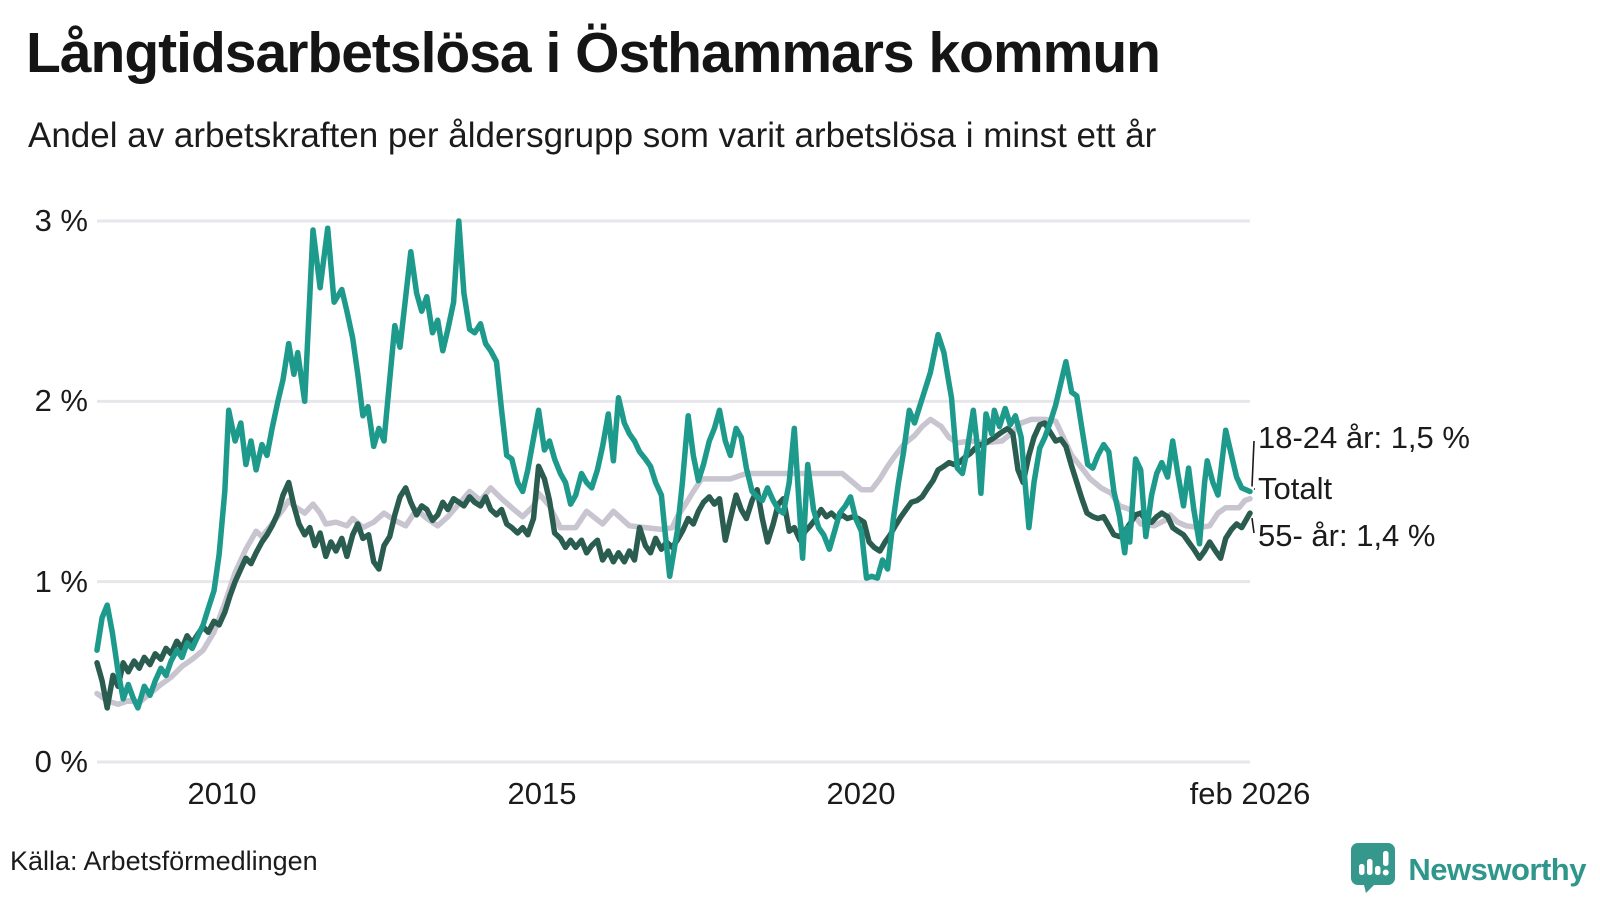 The width and height of the screenshot is (1600, 900). Describe the element at coordinates (1497, 869) in the screenshot. I see `brand-name: Newsworthy` at that location.